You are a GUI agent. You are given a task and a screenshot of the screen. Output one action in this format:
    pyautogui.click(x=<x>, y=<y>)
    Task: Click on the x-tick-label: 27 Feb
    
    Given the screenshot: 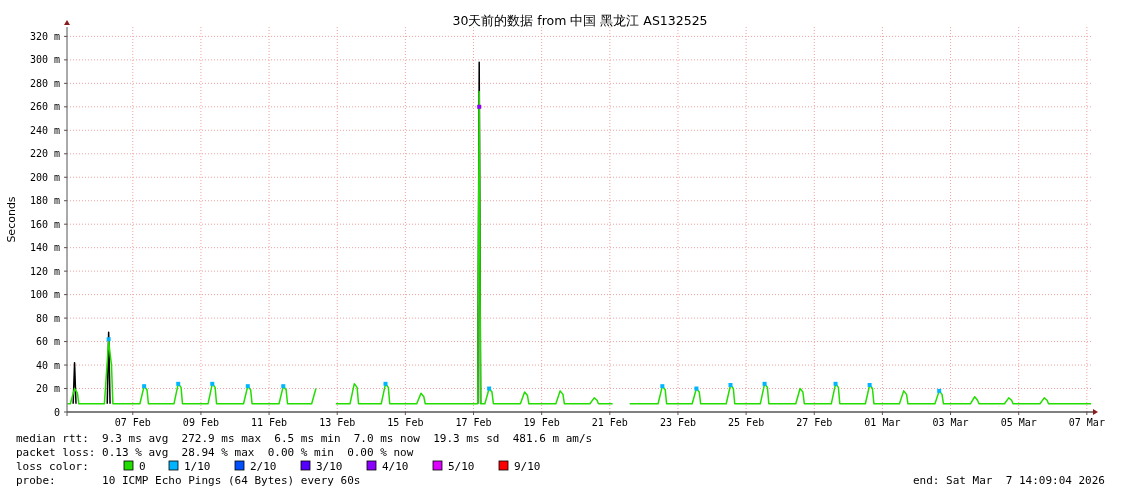 What is the action you would take?
    pyautogui.click(x=814, y=422)
    